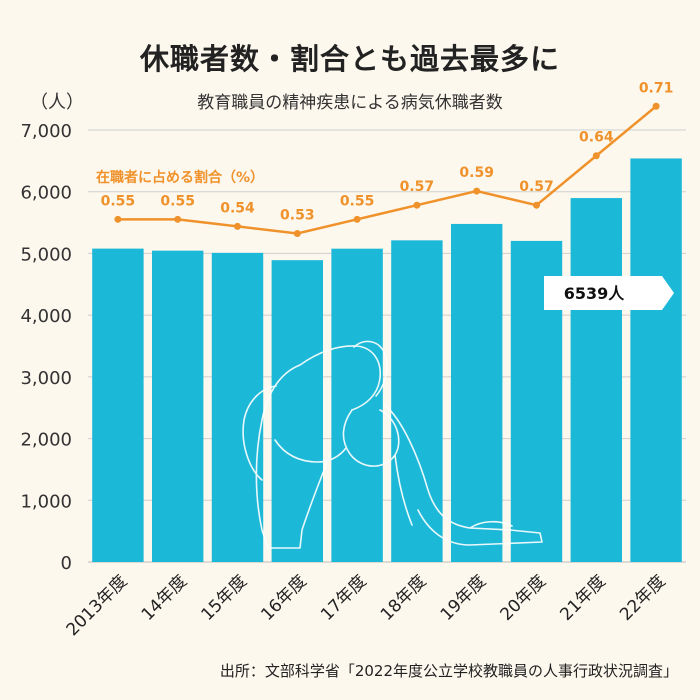 Image resolution: width=700 pixels, height=700 pixels. What do you see at coordinates (46, 440) in the screenshot?
I see `y-tick-label: 2,000` at bounding box center [46, 440].